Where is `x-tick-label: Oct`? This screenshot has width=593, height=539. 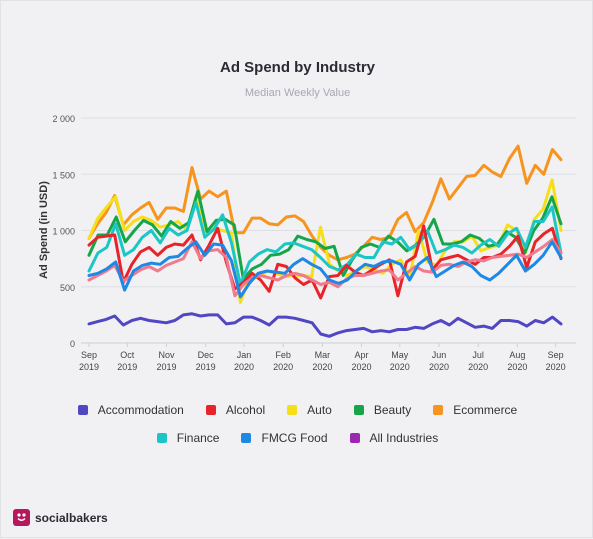
x-tick-label: Oct is located at coordinates (127, 355).